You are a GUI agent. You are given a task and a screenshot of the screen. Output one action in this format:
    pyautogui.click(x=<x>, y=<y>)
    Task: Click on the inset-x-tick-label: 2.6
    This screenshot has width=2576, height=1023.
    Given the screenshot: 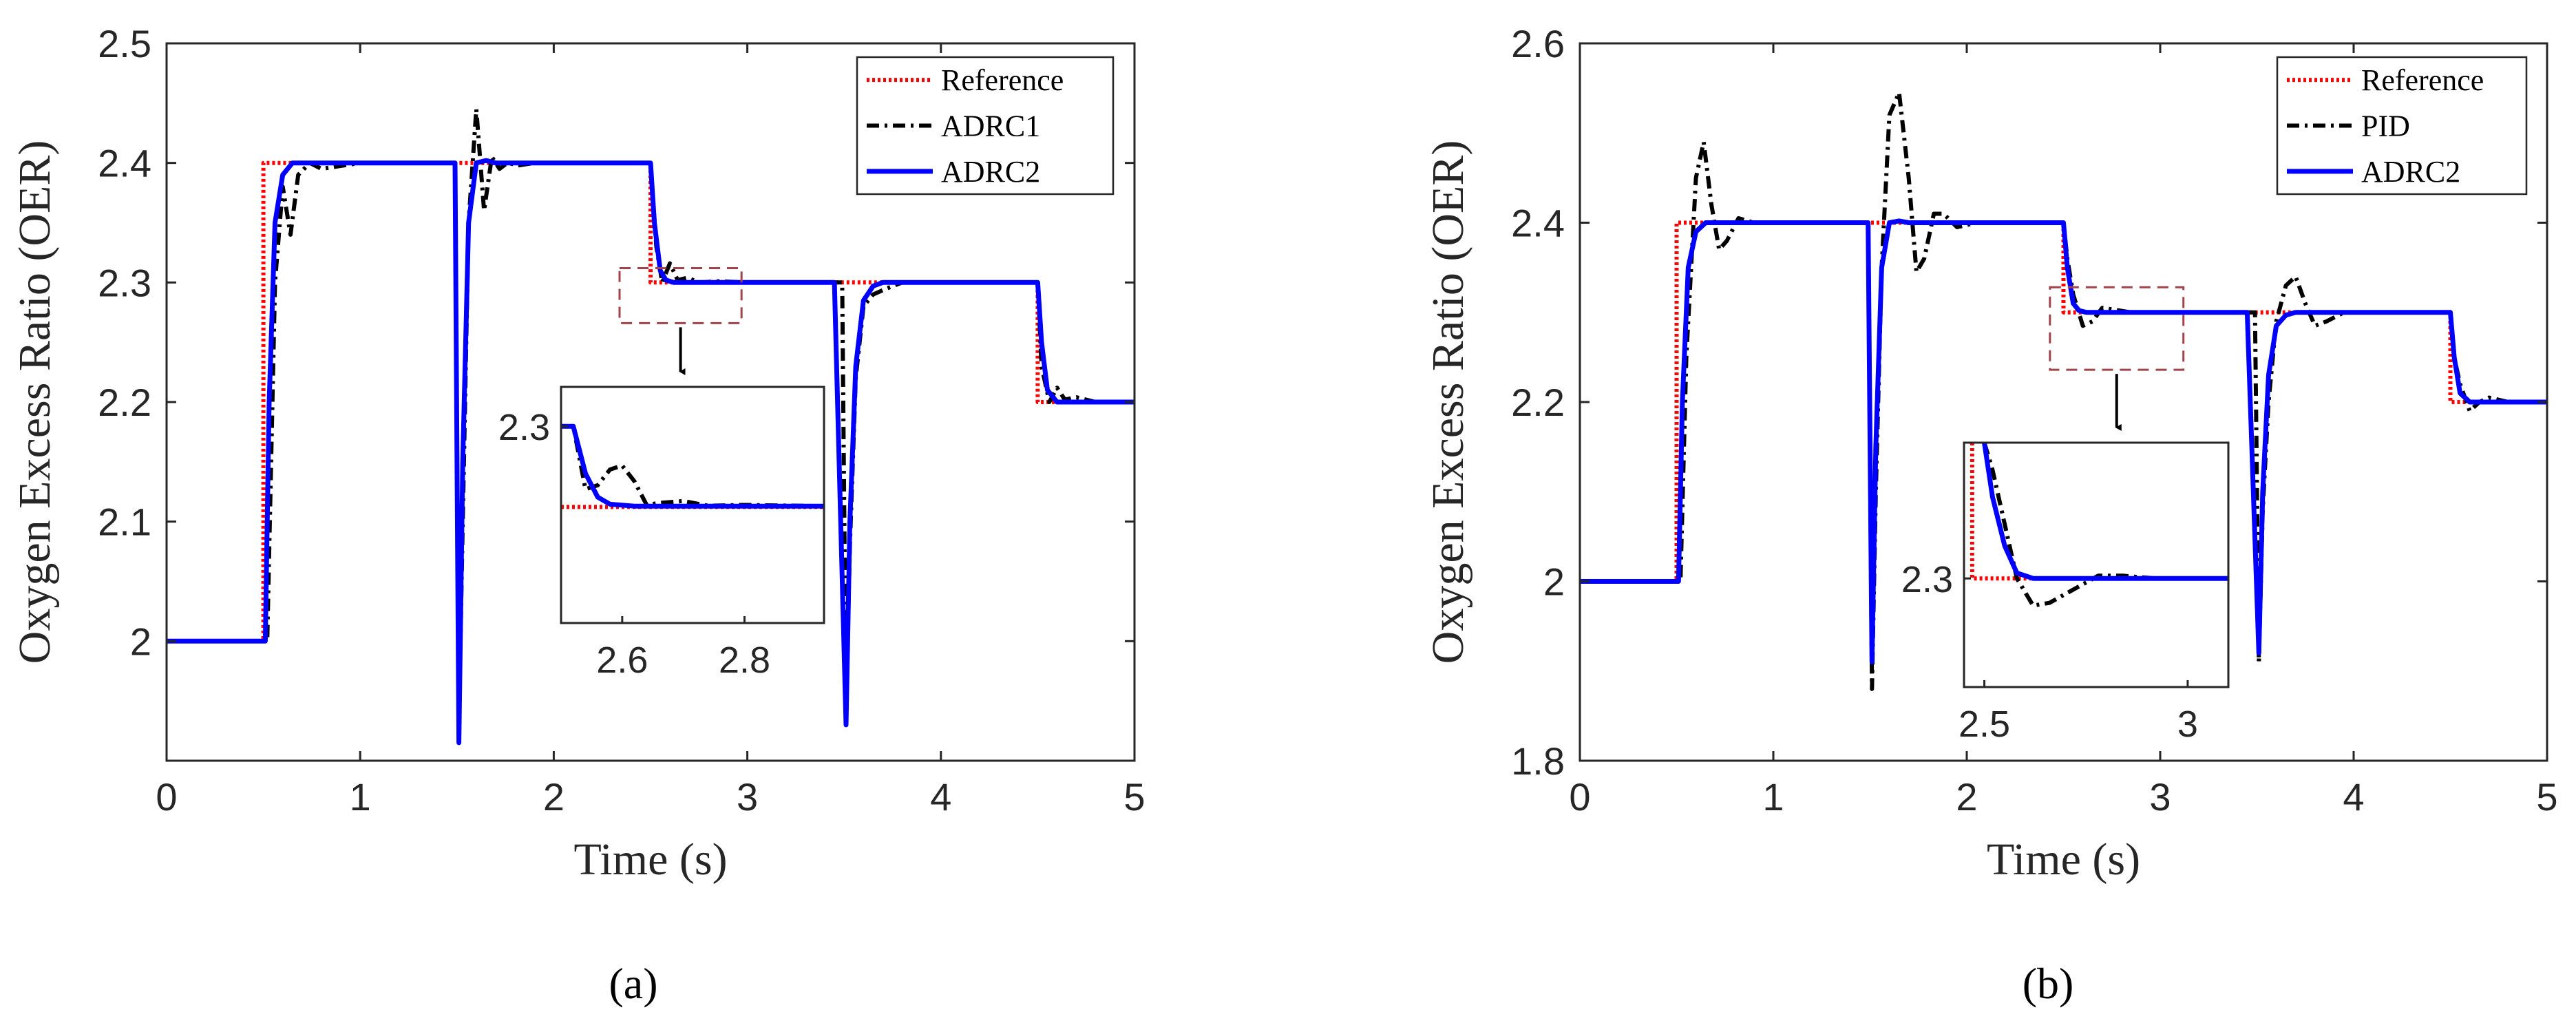 What is the action you would take?
    pyautogui.click(x=622, y=661)
    